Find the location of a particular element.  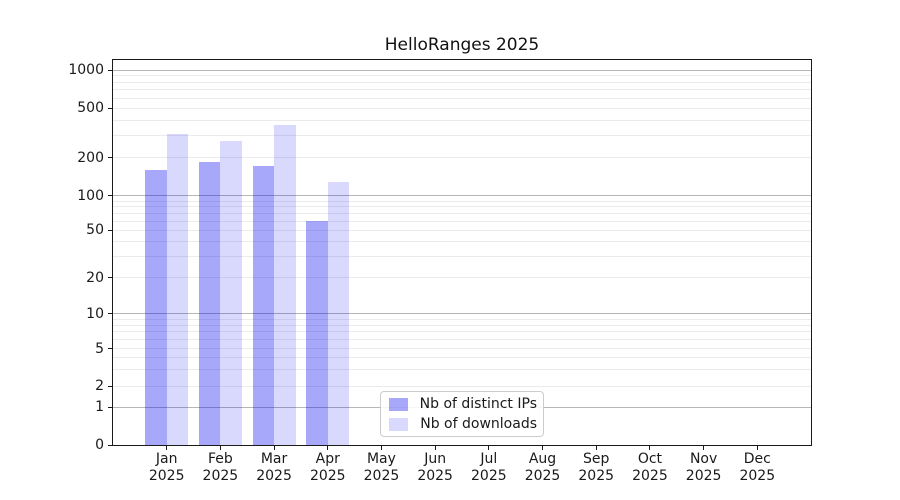

y-tick-label: 20 is located at coordinates (95, 277).